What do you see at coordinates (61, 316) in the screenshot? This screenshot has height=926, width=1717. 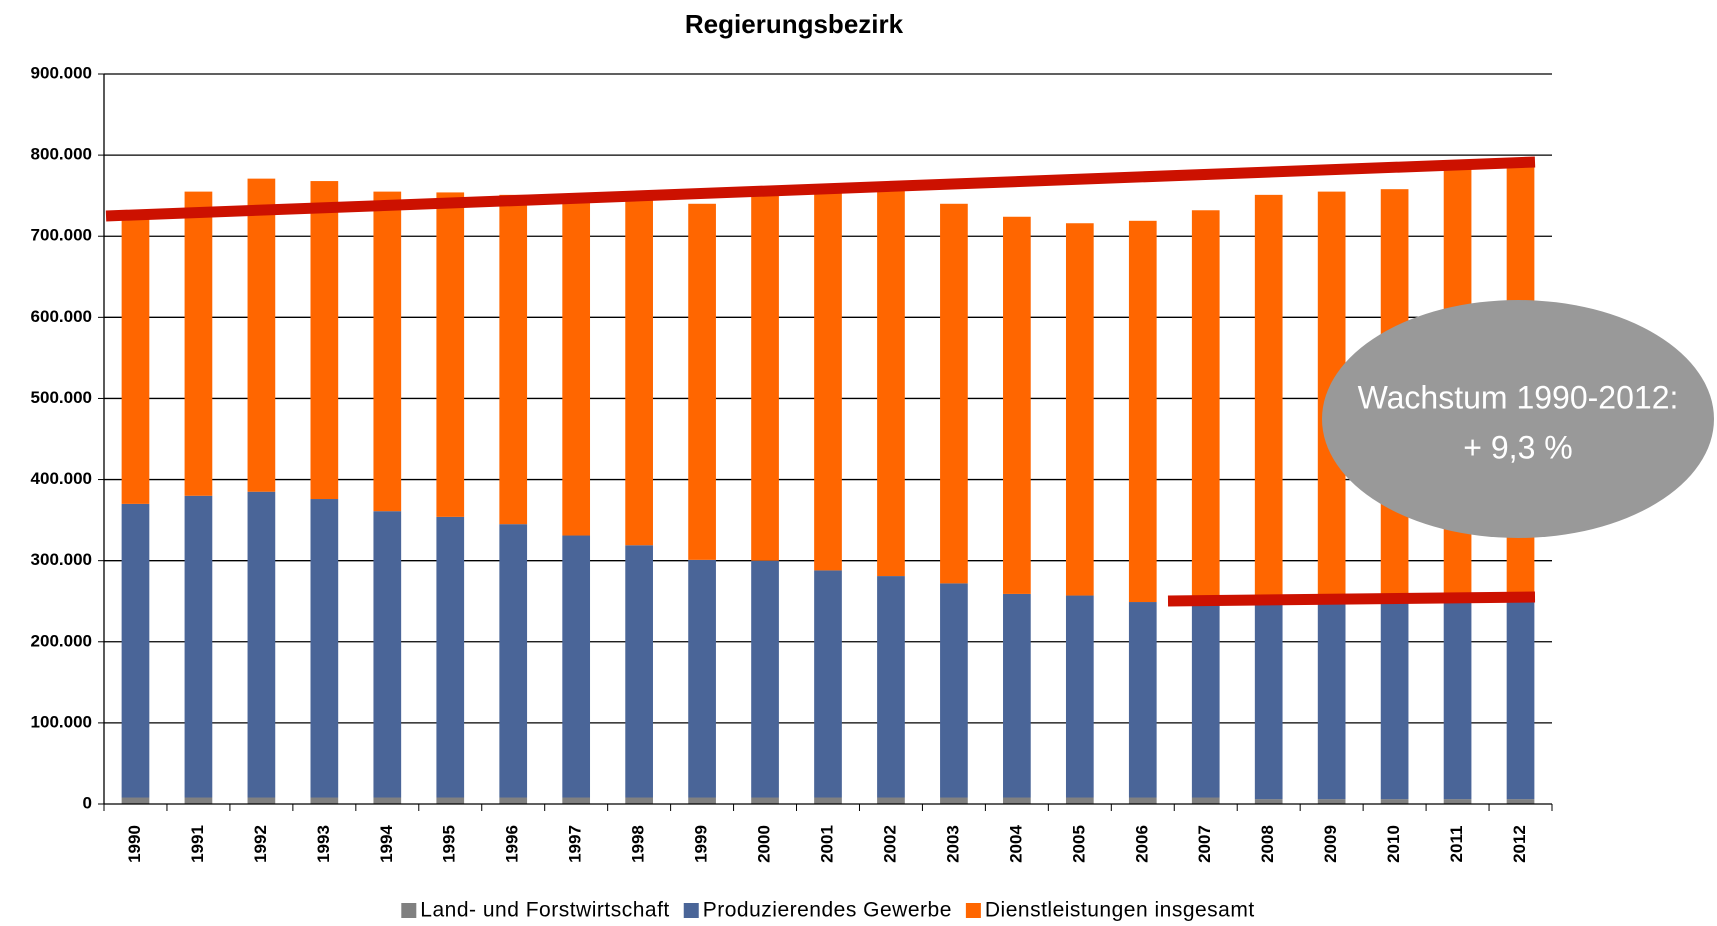 I see `y-tick-label: 600.000` at bounding box center [61, 316].